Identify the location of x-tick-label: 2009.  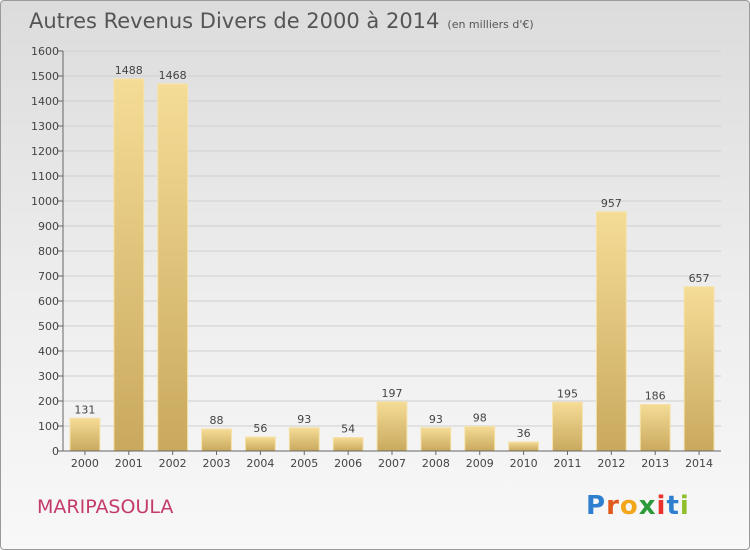
(480, 463).